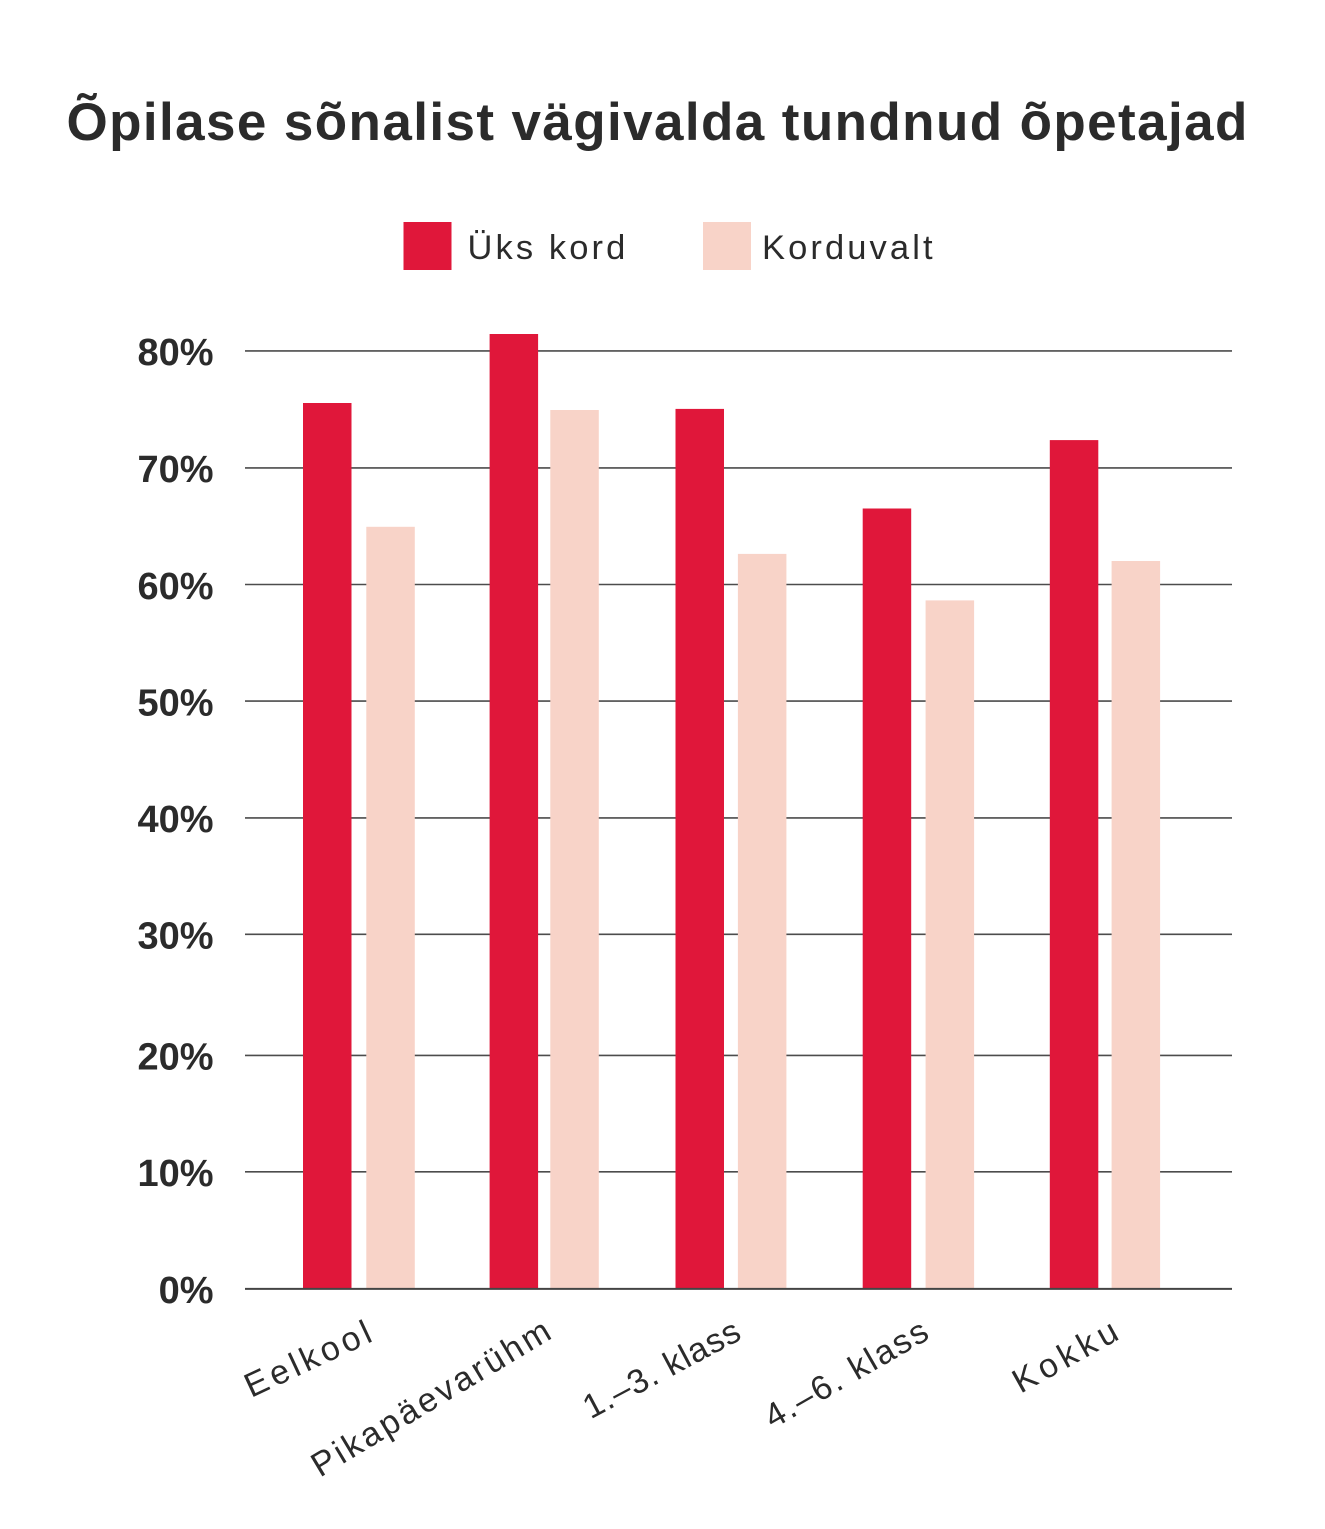 The image size is (1325, 1529). Describe the element at coordinates (175, 820) in the screenshot. I see `svg-text: 40%` at that location.